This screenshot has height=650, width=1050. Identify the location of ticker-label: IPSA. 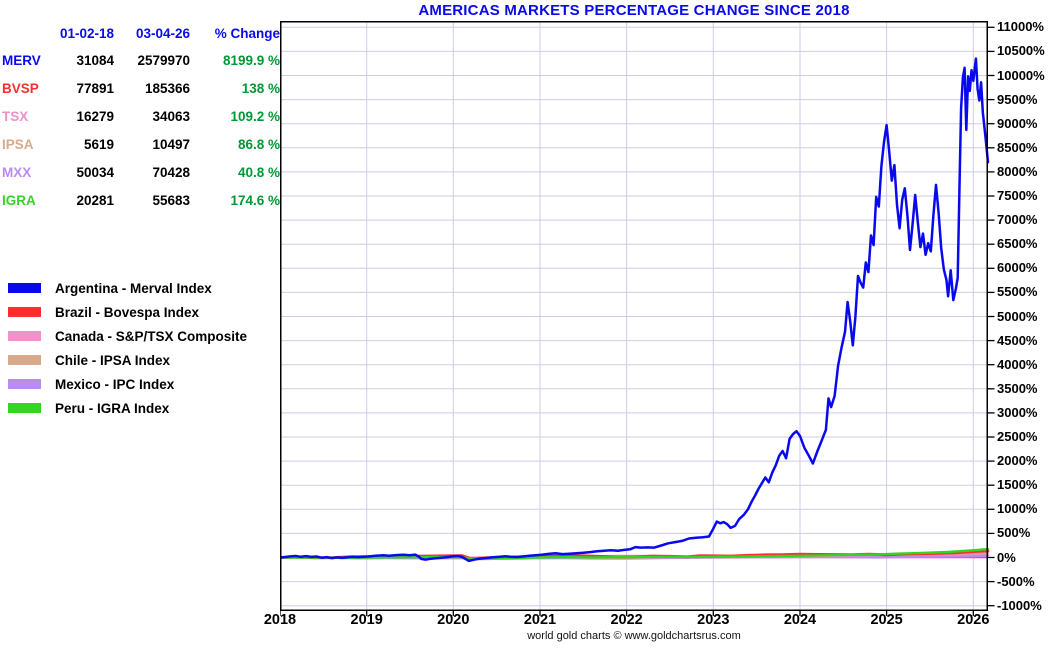
(18, 144).